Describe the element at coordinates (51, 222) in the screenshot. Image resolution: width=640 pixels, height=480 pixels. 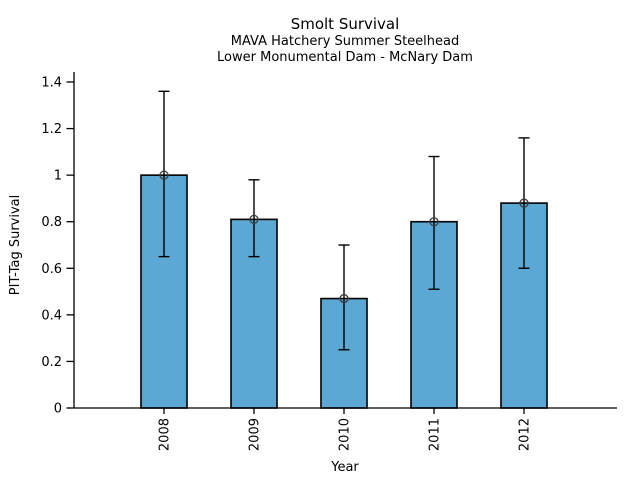
I see `y-tick-label-0.8: 0.8` at that location.